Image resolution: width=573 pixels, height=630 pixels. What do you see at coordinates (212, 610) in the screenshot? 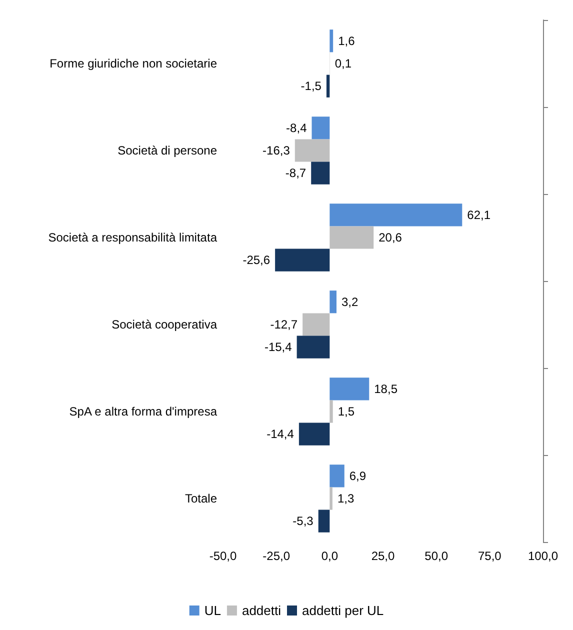
I see `legend-label: UL` at bounding box center [212, 610].